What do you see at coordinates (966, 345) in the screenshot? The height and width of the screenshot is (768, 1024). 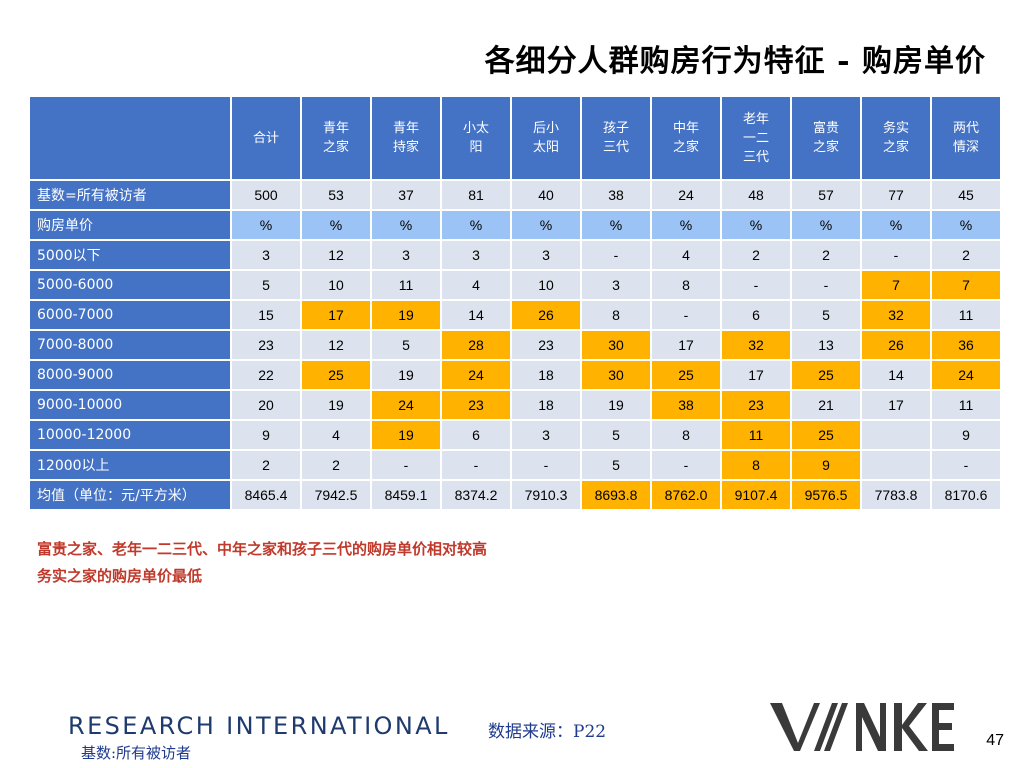 I see `highlighted-cell: 36` at bounding box center [966, 345].